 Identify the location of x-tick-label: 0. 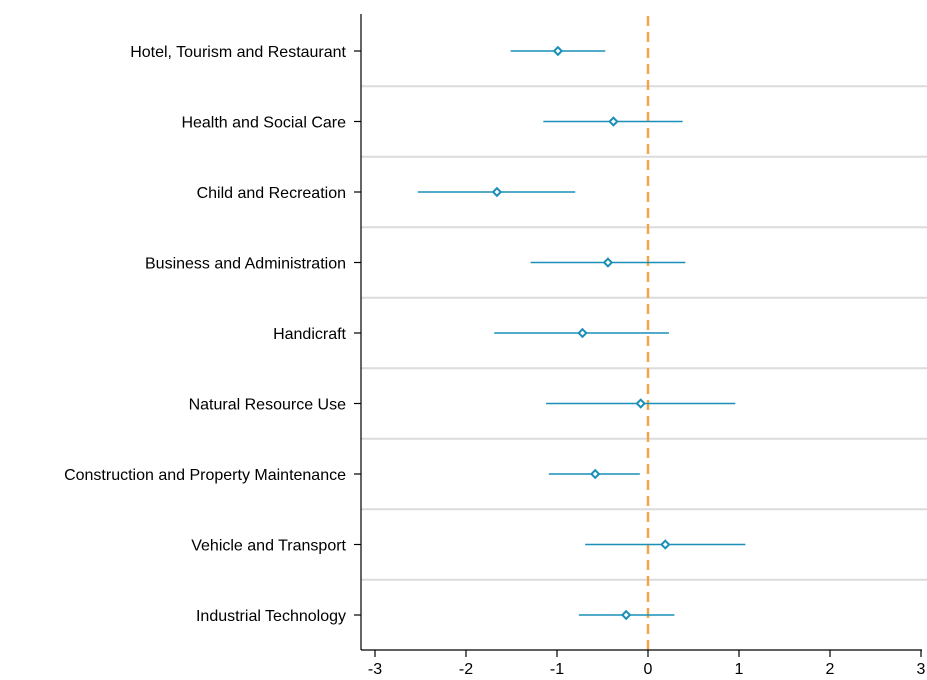
(648, 669).